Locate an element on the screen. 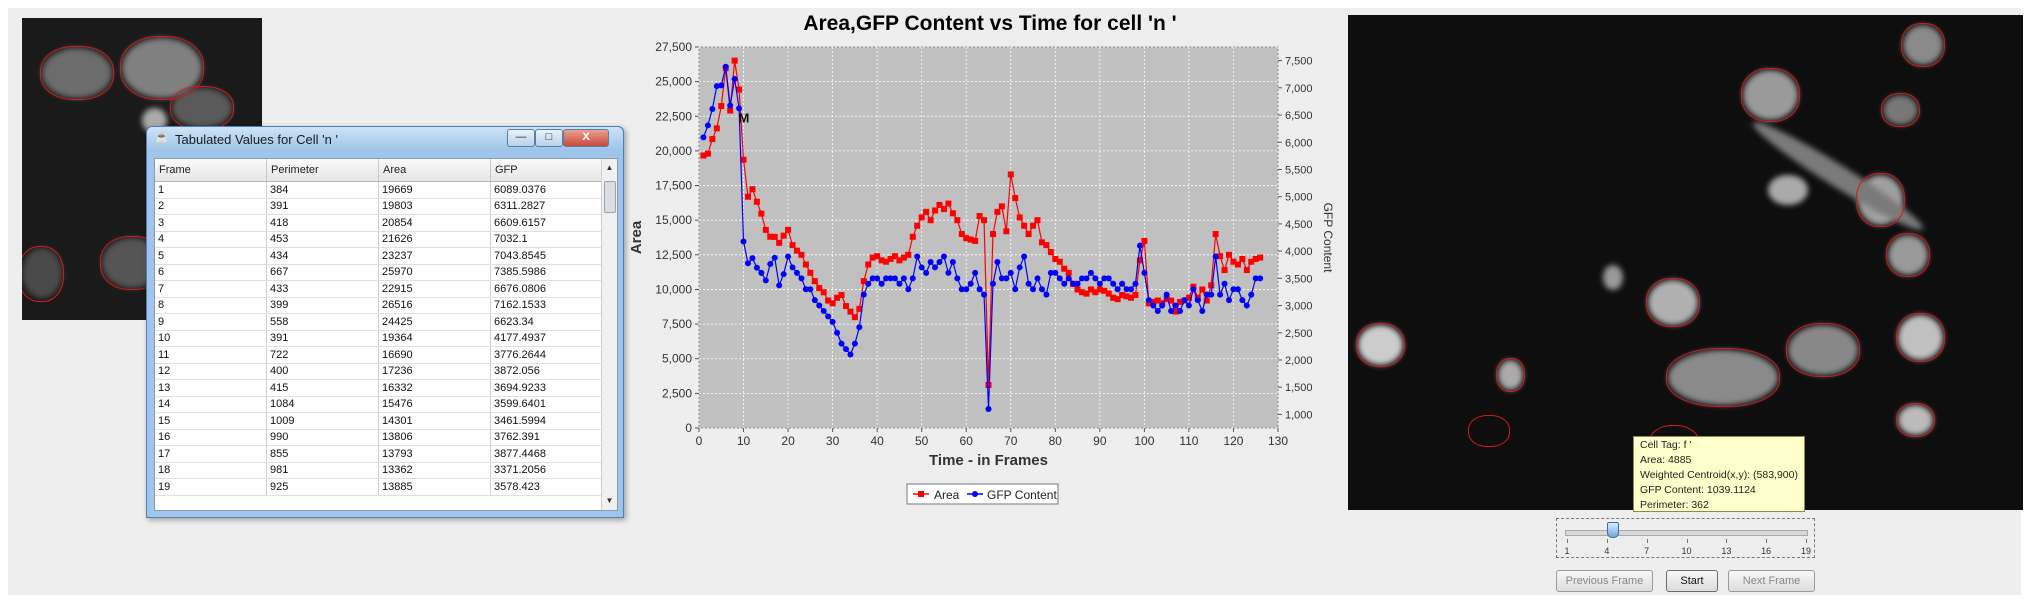 The width and height of the screenshot is (2031, 603). table-cell: 19364 is located at coordinates (434, 338).